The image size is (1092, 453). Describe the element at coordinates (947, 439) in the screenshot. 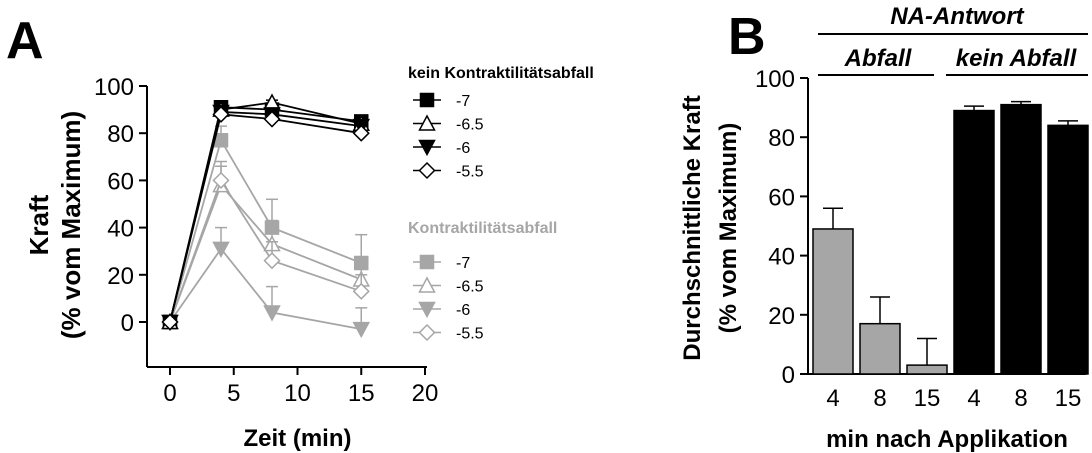

I see `x-axis-label: min nach Applikation` at that location.